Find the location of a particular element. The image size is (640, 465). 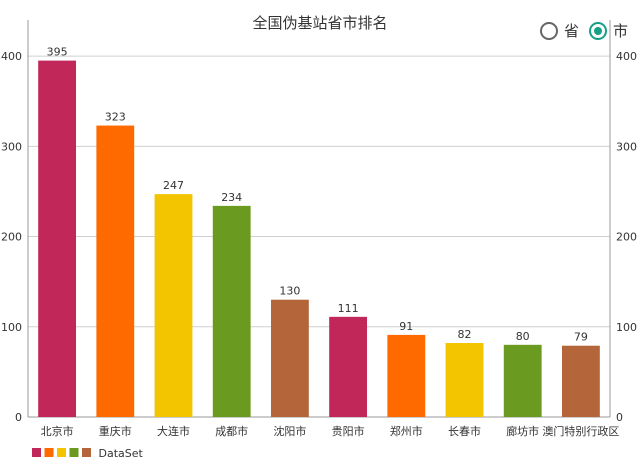

chart-title: 全国伪基站省市排名 is located at coordinates (320, 23).